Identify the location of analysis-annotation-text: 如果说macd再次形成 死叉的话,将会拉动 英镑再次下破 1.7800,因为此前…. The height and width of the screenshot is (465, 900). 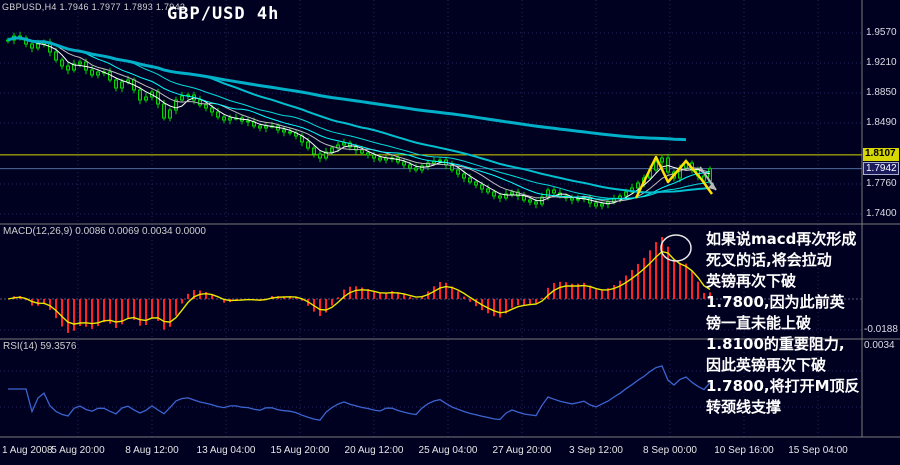
(783, 323).